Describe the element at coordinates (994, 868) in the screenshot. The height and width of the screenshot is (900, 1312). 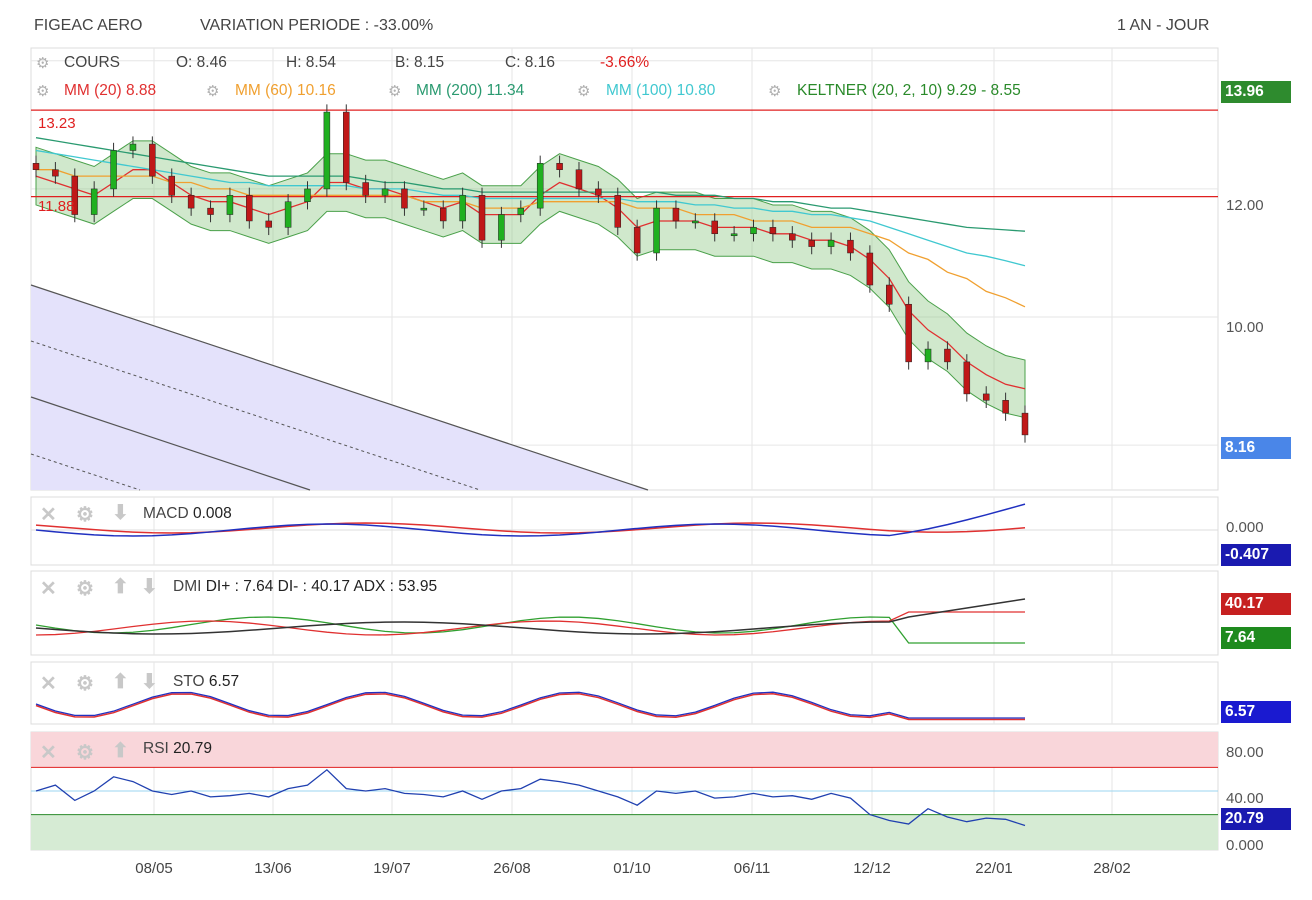
I see `x-label: 22/01` at that location.